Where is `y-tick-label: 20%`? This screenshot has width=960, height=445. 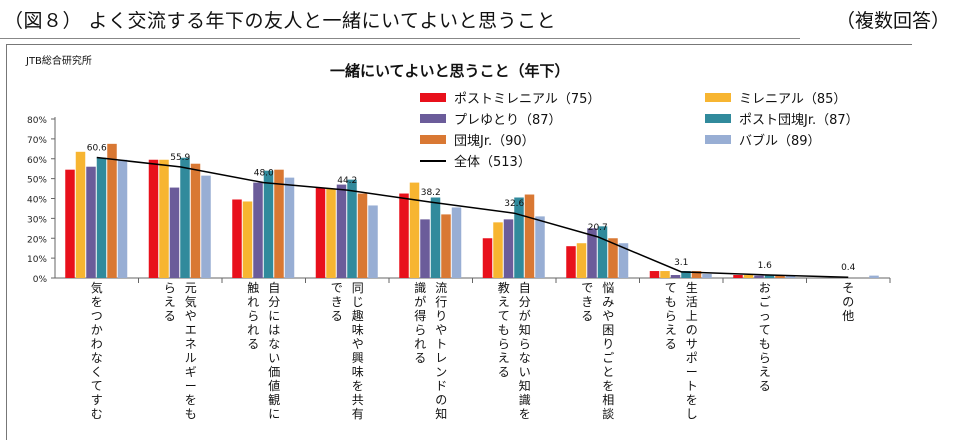
y-tick-label: 20% is located at coordinates (37, 240).